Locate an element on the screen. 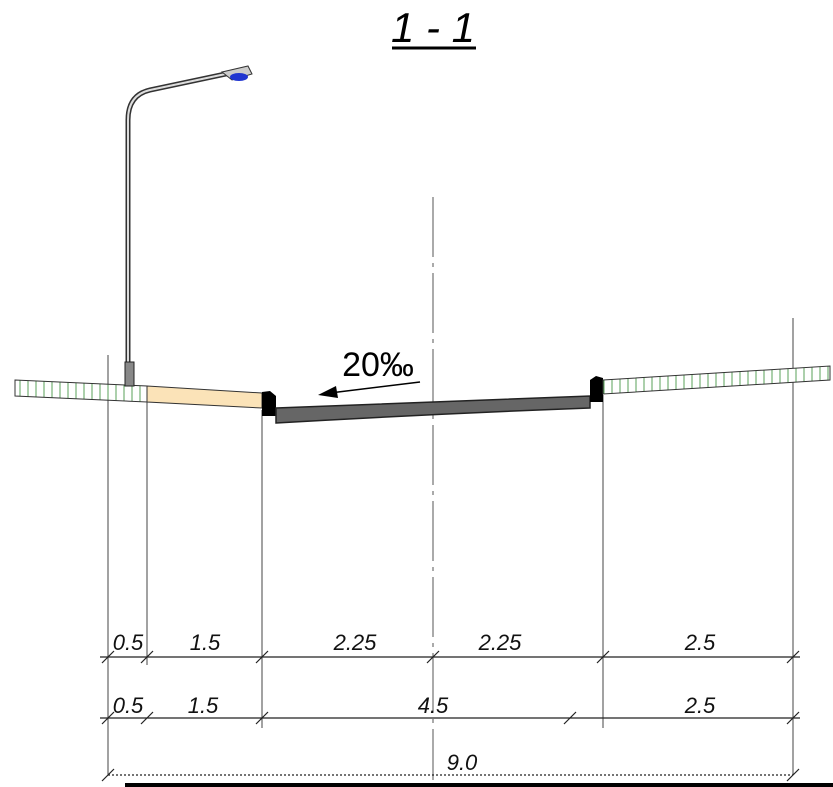 This screenshot has height=787, width=833. terrain is located at coordinates (422, 394).